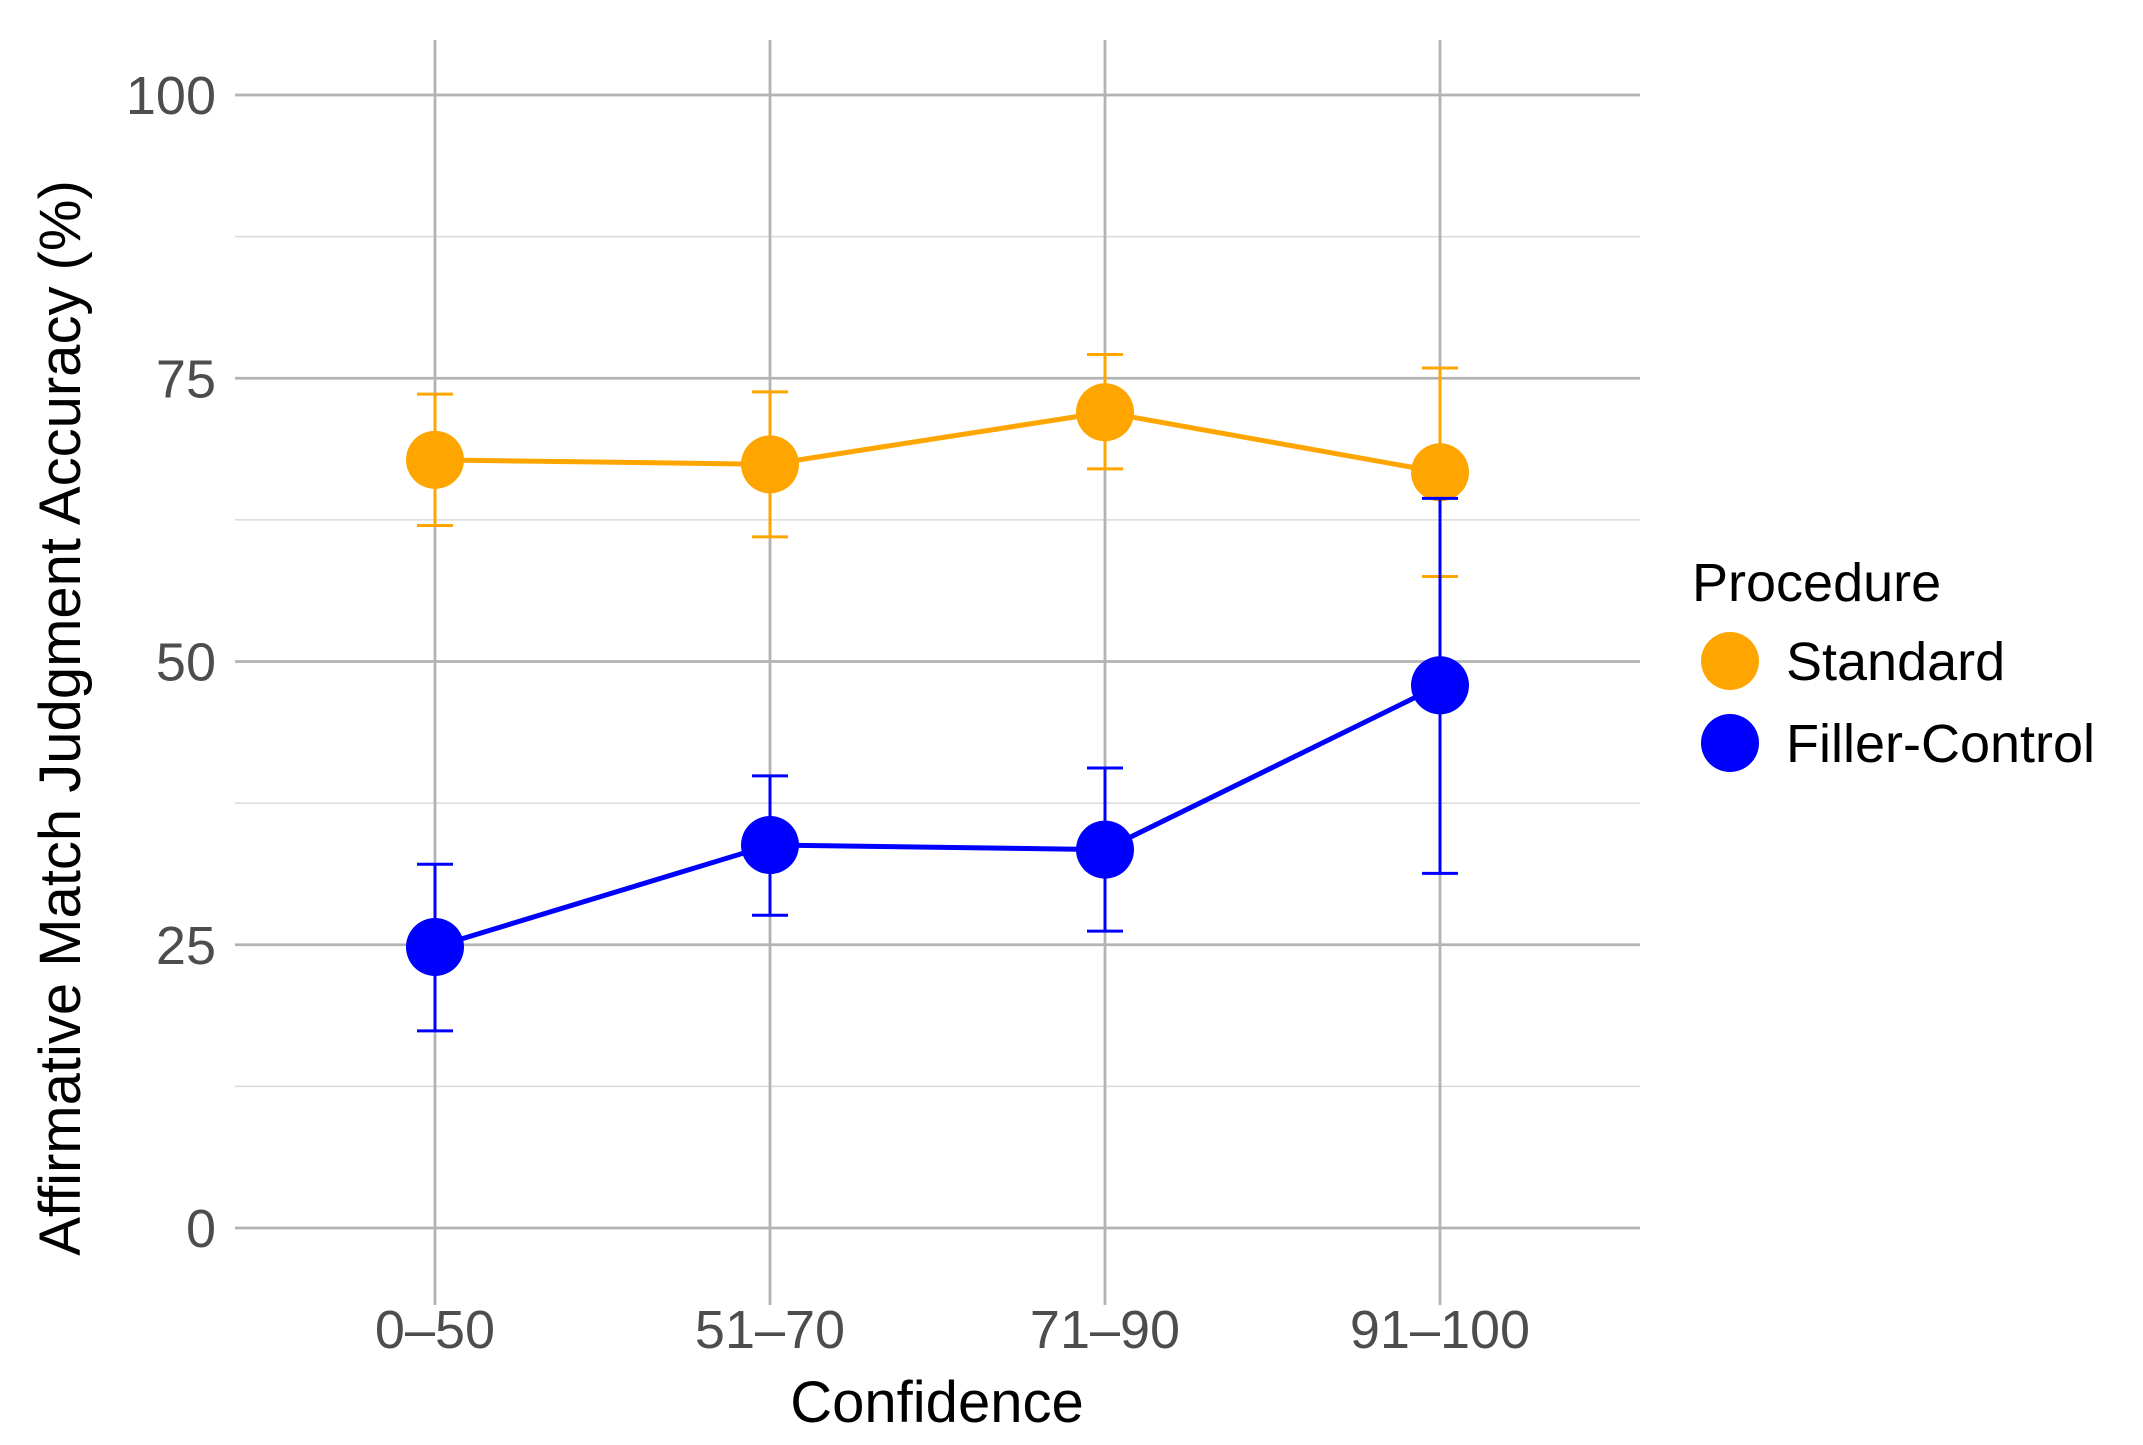 Image resolution: width=2143 pixels, height=1445 pixels. What do you see at coordinates (770, 1330) in the screenshot?
I see `x-tick-label: 51–70` at bounding box center [770, 1330].